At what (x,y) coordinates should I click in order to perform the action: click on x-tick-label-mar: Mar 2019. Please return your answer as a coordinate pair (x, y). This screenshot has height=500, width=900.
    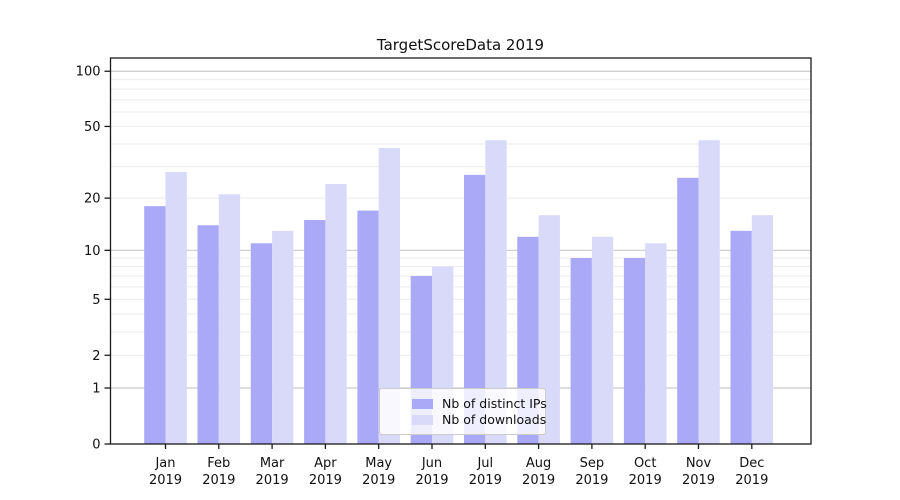
    Looking at the image, I should click on (272, 472).